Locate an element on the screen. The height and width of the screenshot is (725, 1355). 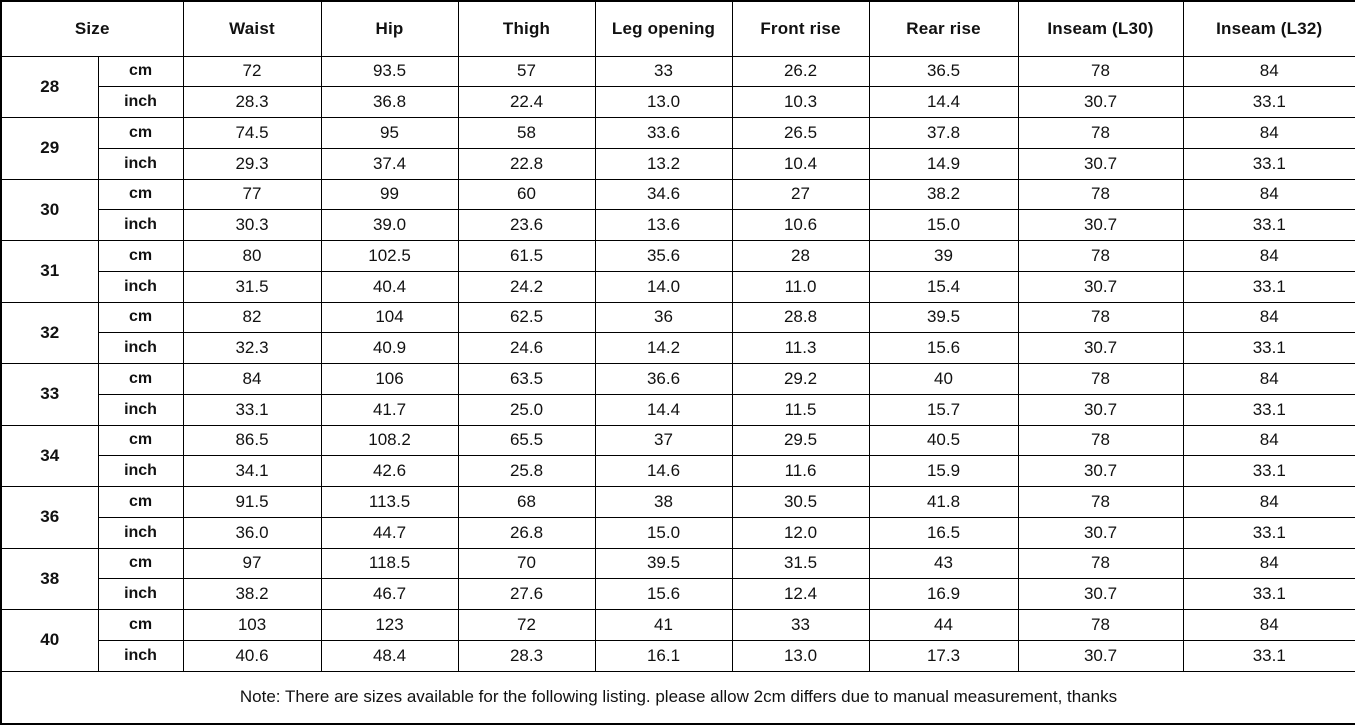
measurement-value: 15.4 is located at coordinates (943, 286).